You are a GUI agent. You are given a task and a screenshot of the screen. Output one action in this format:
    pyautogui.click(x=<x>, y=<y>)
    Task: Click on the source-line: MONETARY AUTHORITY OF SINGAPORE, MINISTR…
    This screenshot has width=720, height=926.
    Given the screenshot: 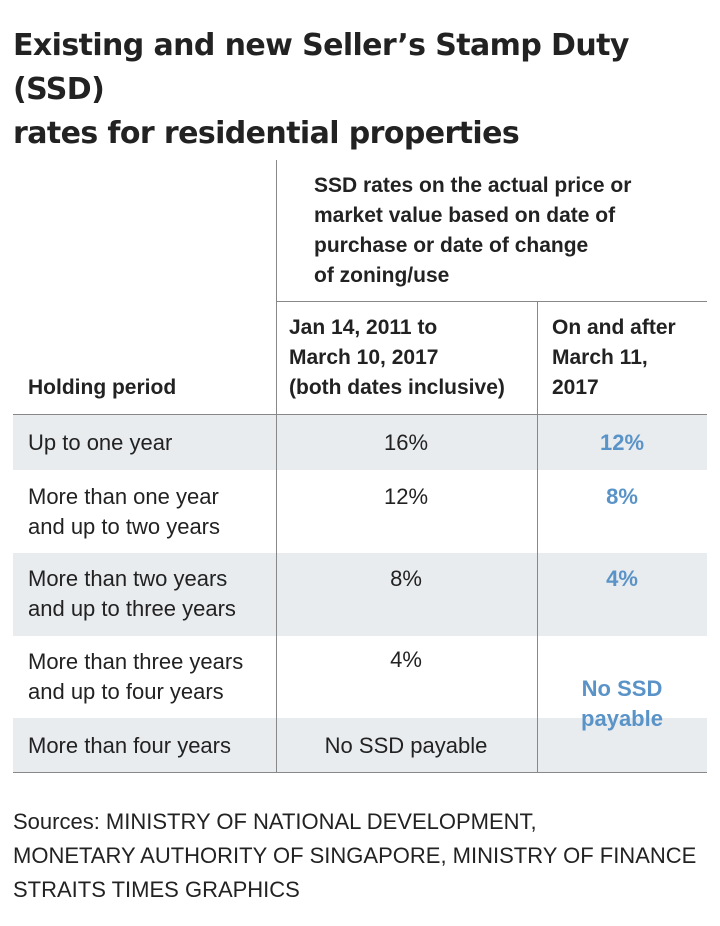 What is the action you would take?
    pyautogui.click(x=355, y=855)
    